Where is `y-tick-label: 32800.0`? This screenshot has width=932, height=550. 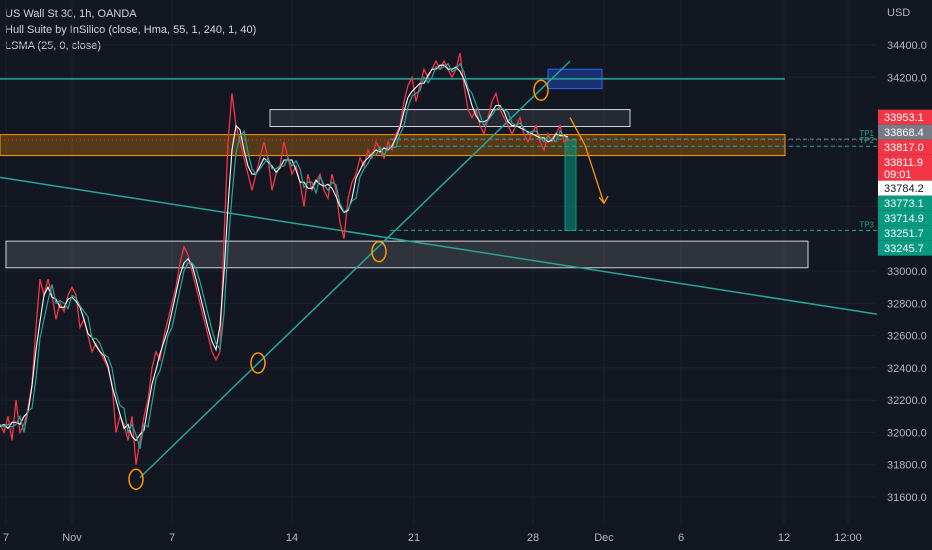 y-tick-label: 32800.0 is located at coordinates (907, 304).